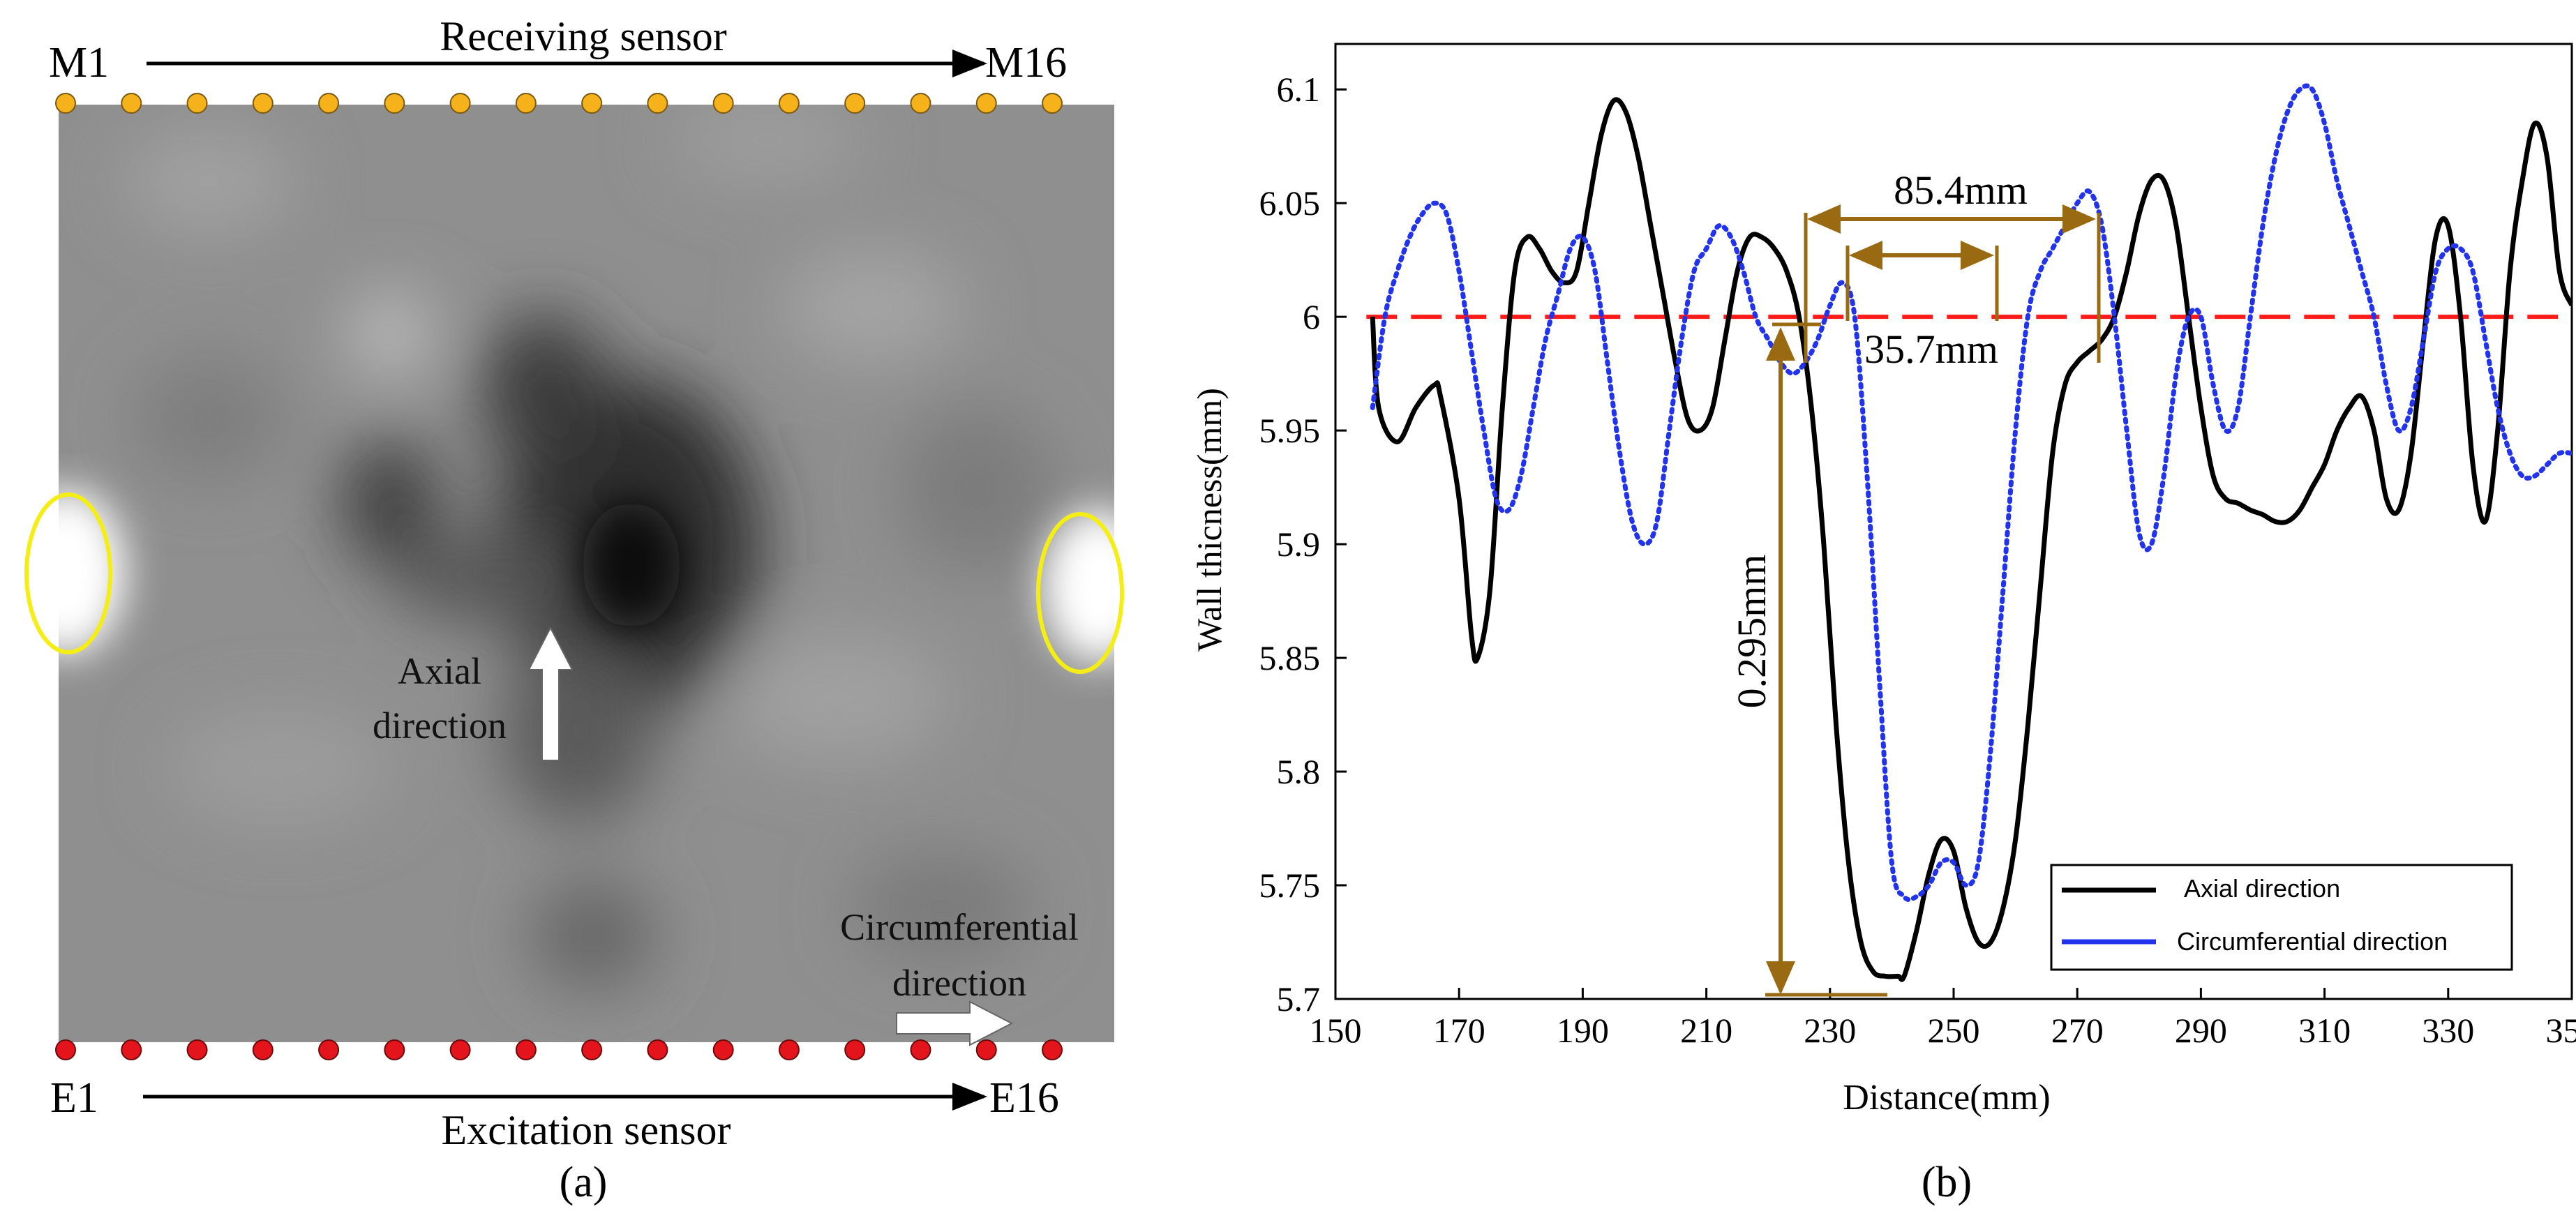 This screenshot has width=2576, height=1218. What do you see at coordinates (1961, 190) in the screenshot?
I see `annotation-width-outer-label: 85.4mm` at bounding box center [1961, 190].